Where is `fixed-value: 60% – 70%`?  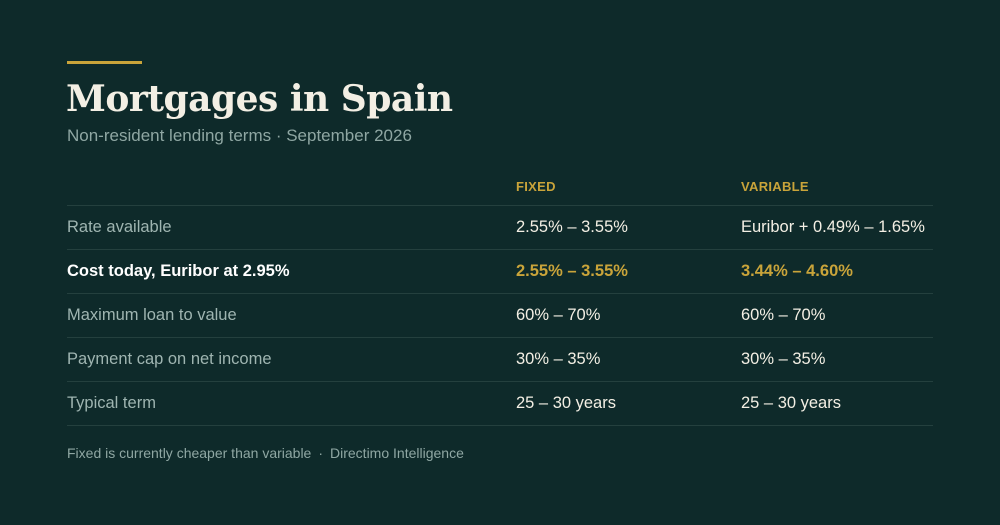 fixed-value: 60% – 70% is located at coordinates (628, 315).